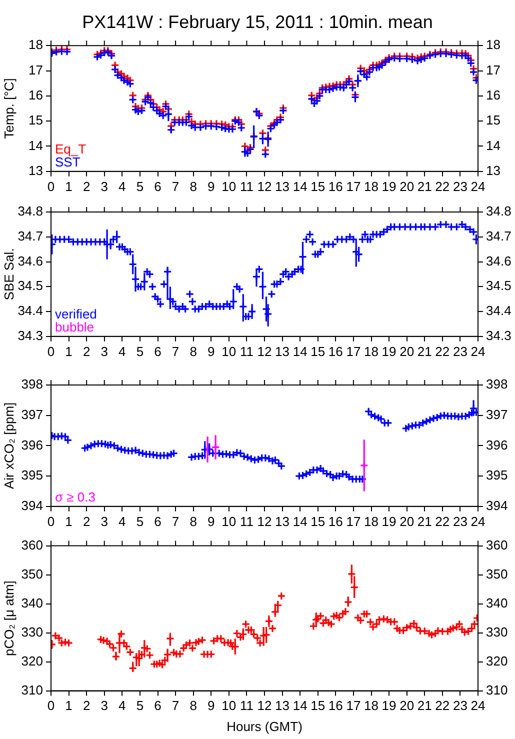 Image resolution: width=515 pixels, height=739 pixels. I want to click on y2-tick-label: 320, so click(497, 660).